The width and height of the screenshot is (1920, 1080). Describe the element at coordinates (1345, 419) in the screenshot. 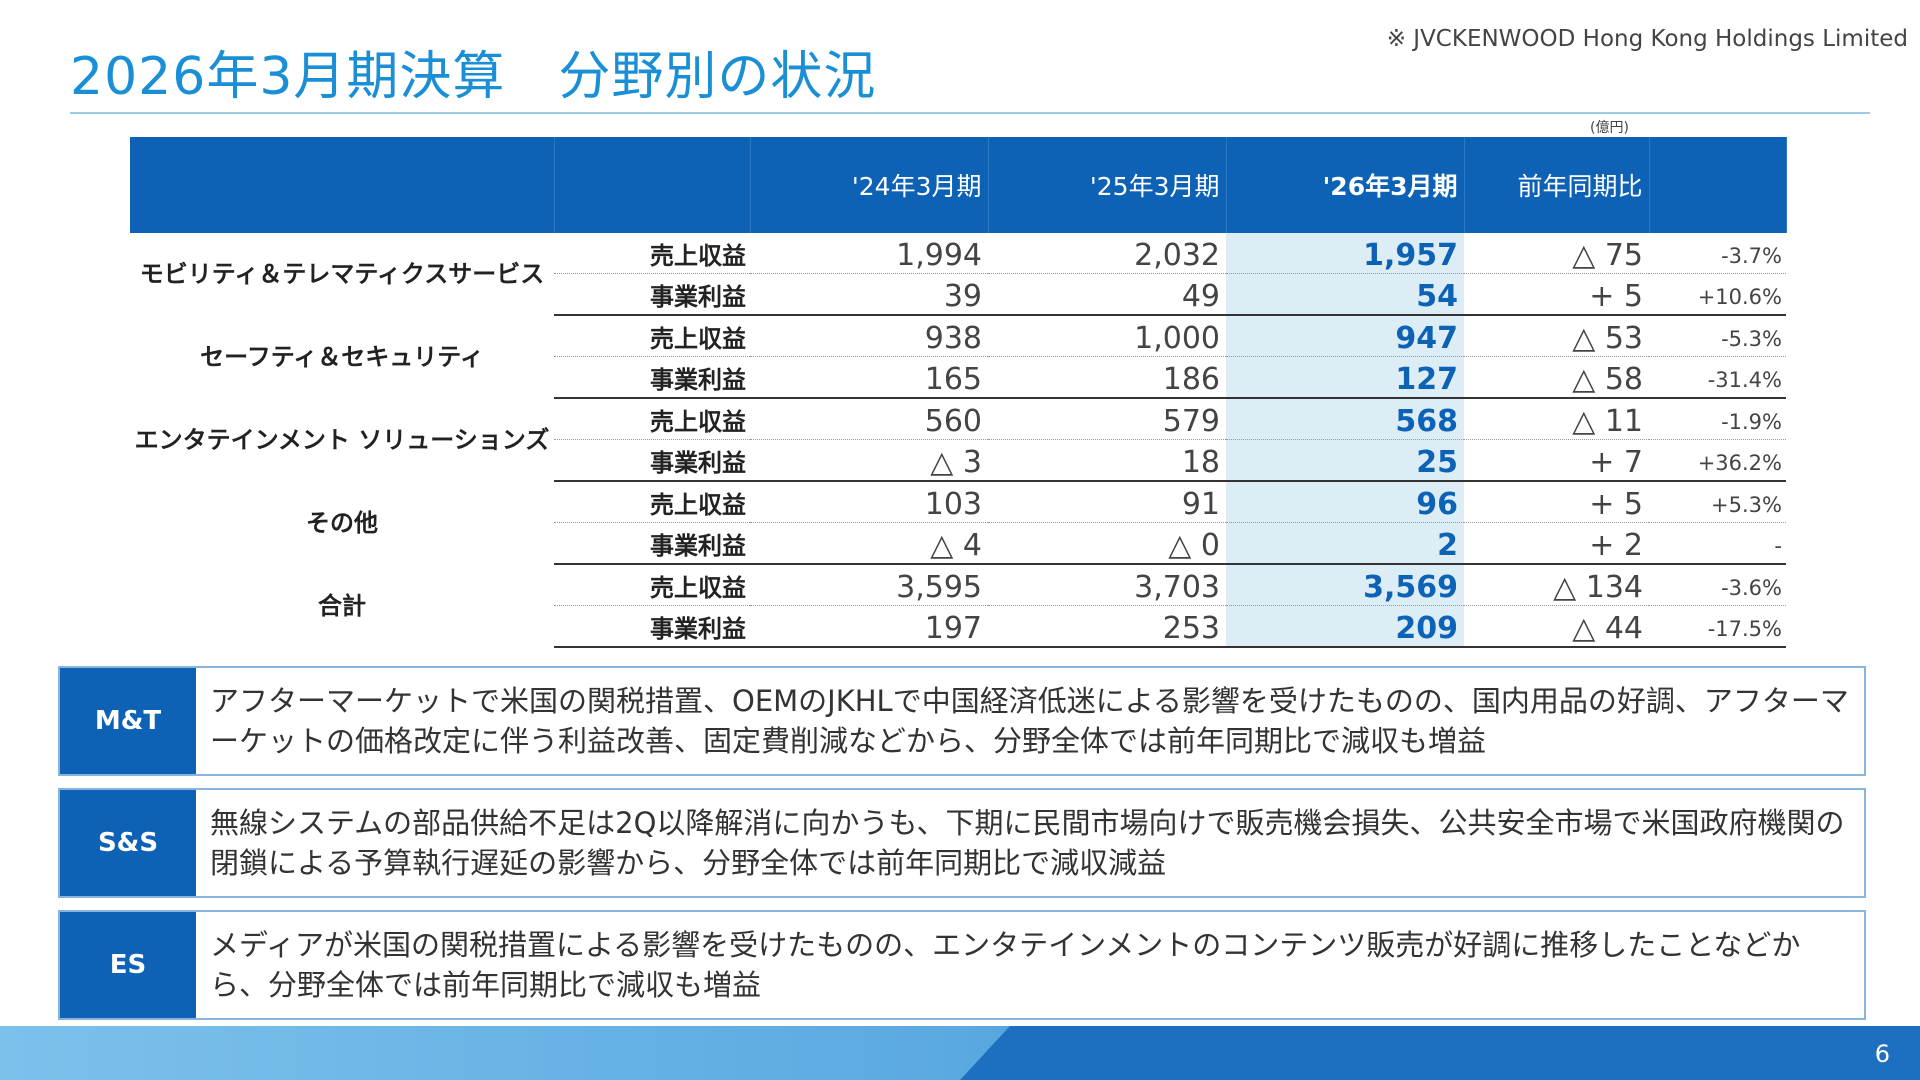

I see `value-fy26: 568` at that location.